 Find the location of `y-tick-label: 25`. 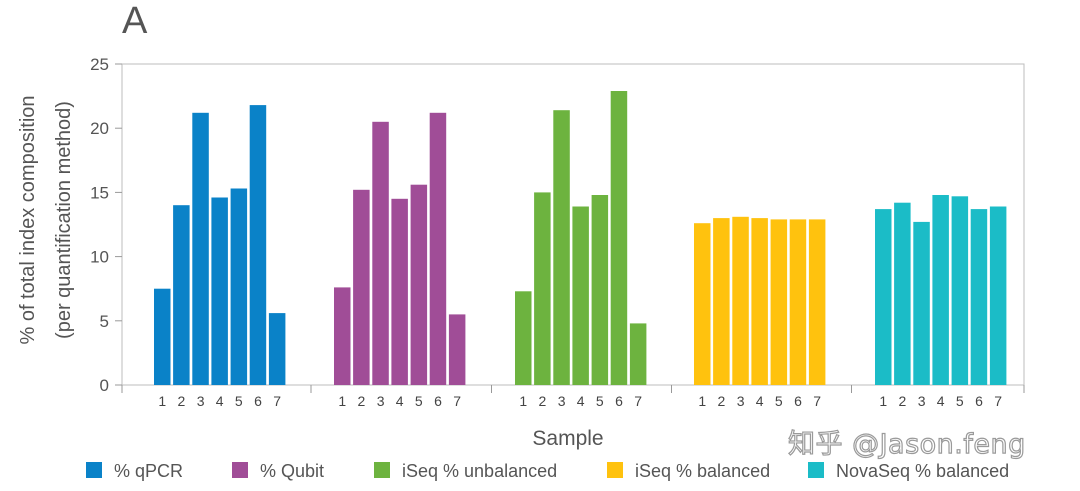

y-tick-label: 25 is located at coordinates (99, 64).